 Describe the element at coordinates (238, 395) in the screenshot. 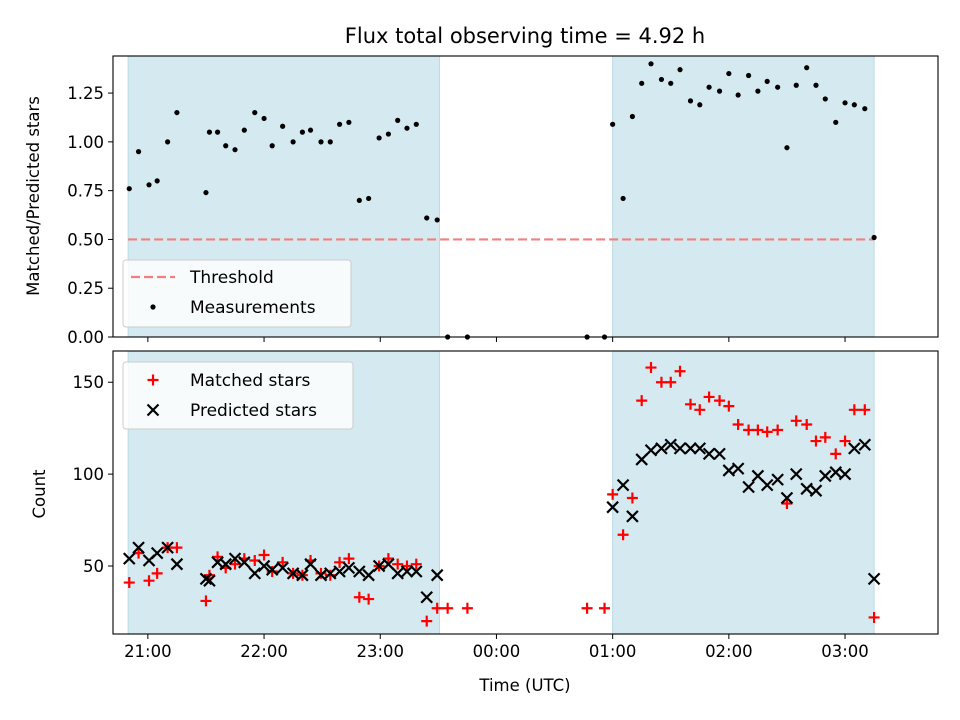

I see `bottom-legend: Matched stars Predicted stars` at that location.